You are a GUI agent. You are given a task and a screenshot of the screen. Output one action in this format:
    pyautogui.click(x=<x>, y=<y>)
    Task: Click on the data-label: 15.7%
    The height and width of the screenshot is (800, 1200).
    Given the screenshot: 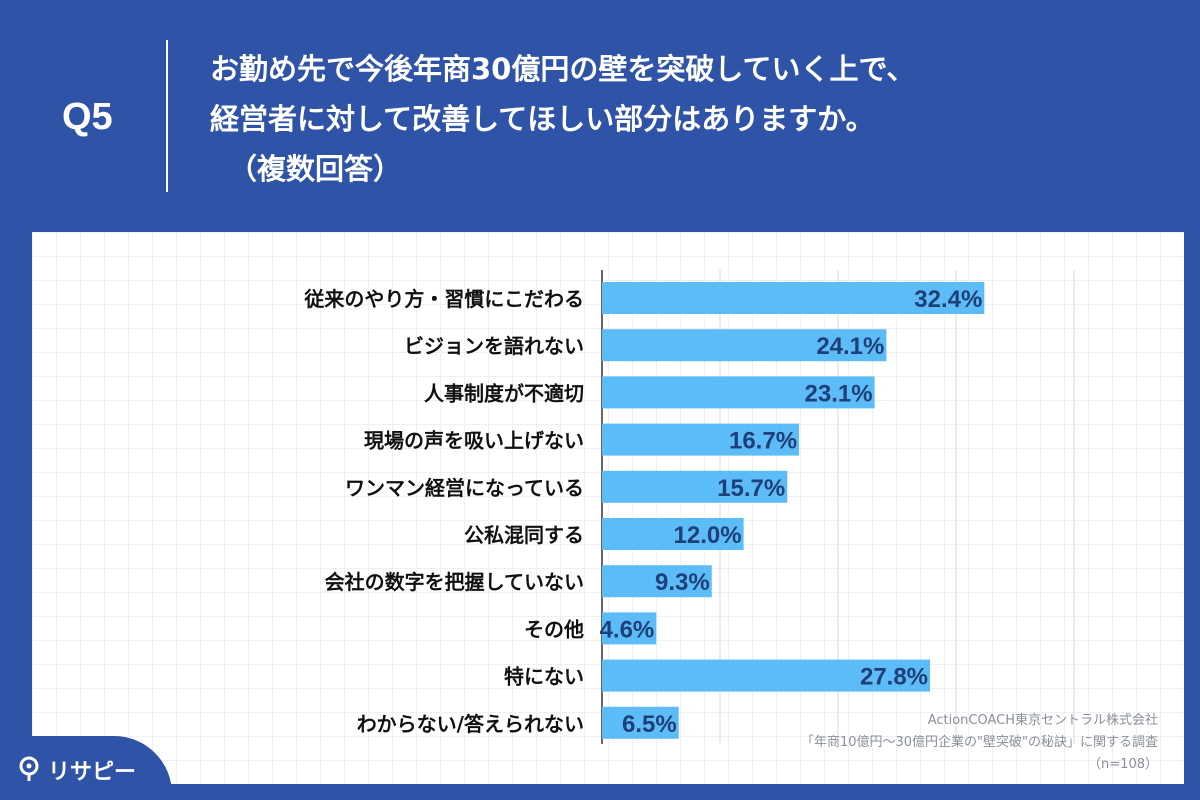 What is the action you would take?
    pyautogui.click(x=751, y=488)
    